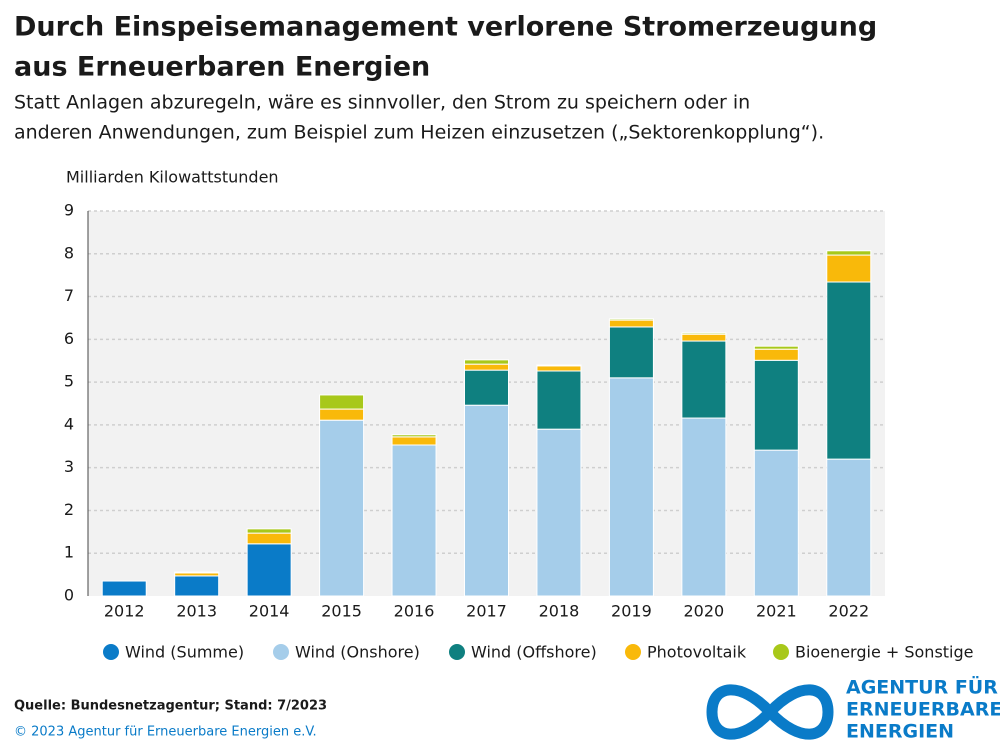 Image resolution: width=1000 pixels, height=749 pixels. What do you see at coordinates (357, 652) in the screenshot?
I see `legend-label: Wind (Onshore)` at bounding box center [357, 652].